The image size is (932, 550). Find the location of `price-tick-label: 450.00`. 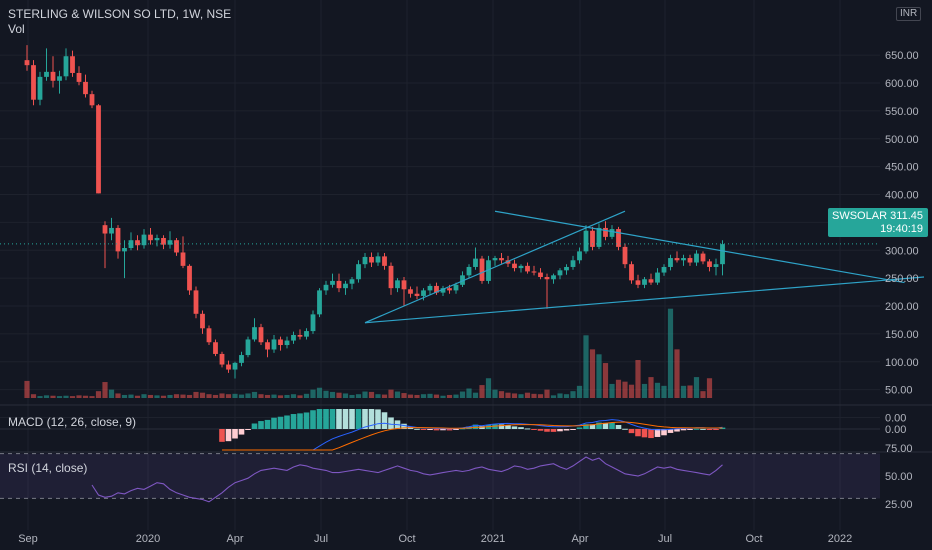

price-tick-label: 450.00 is located at coordinates (902, 168).